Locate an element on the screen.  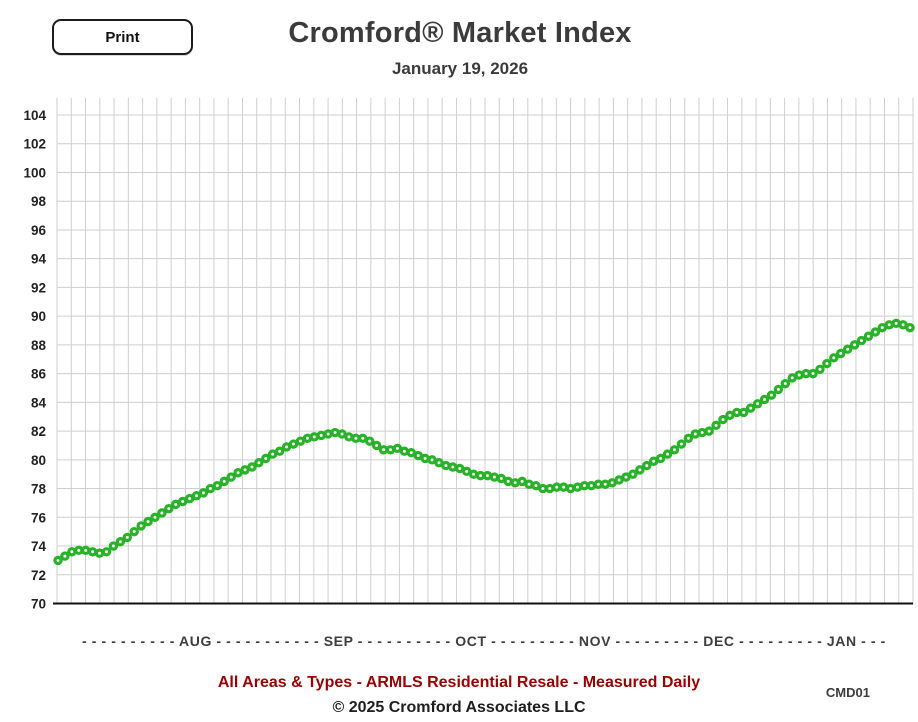
svg-text: 70 is located at coordinates (38, 604).